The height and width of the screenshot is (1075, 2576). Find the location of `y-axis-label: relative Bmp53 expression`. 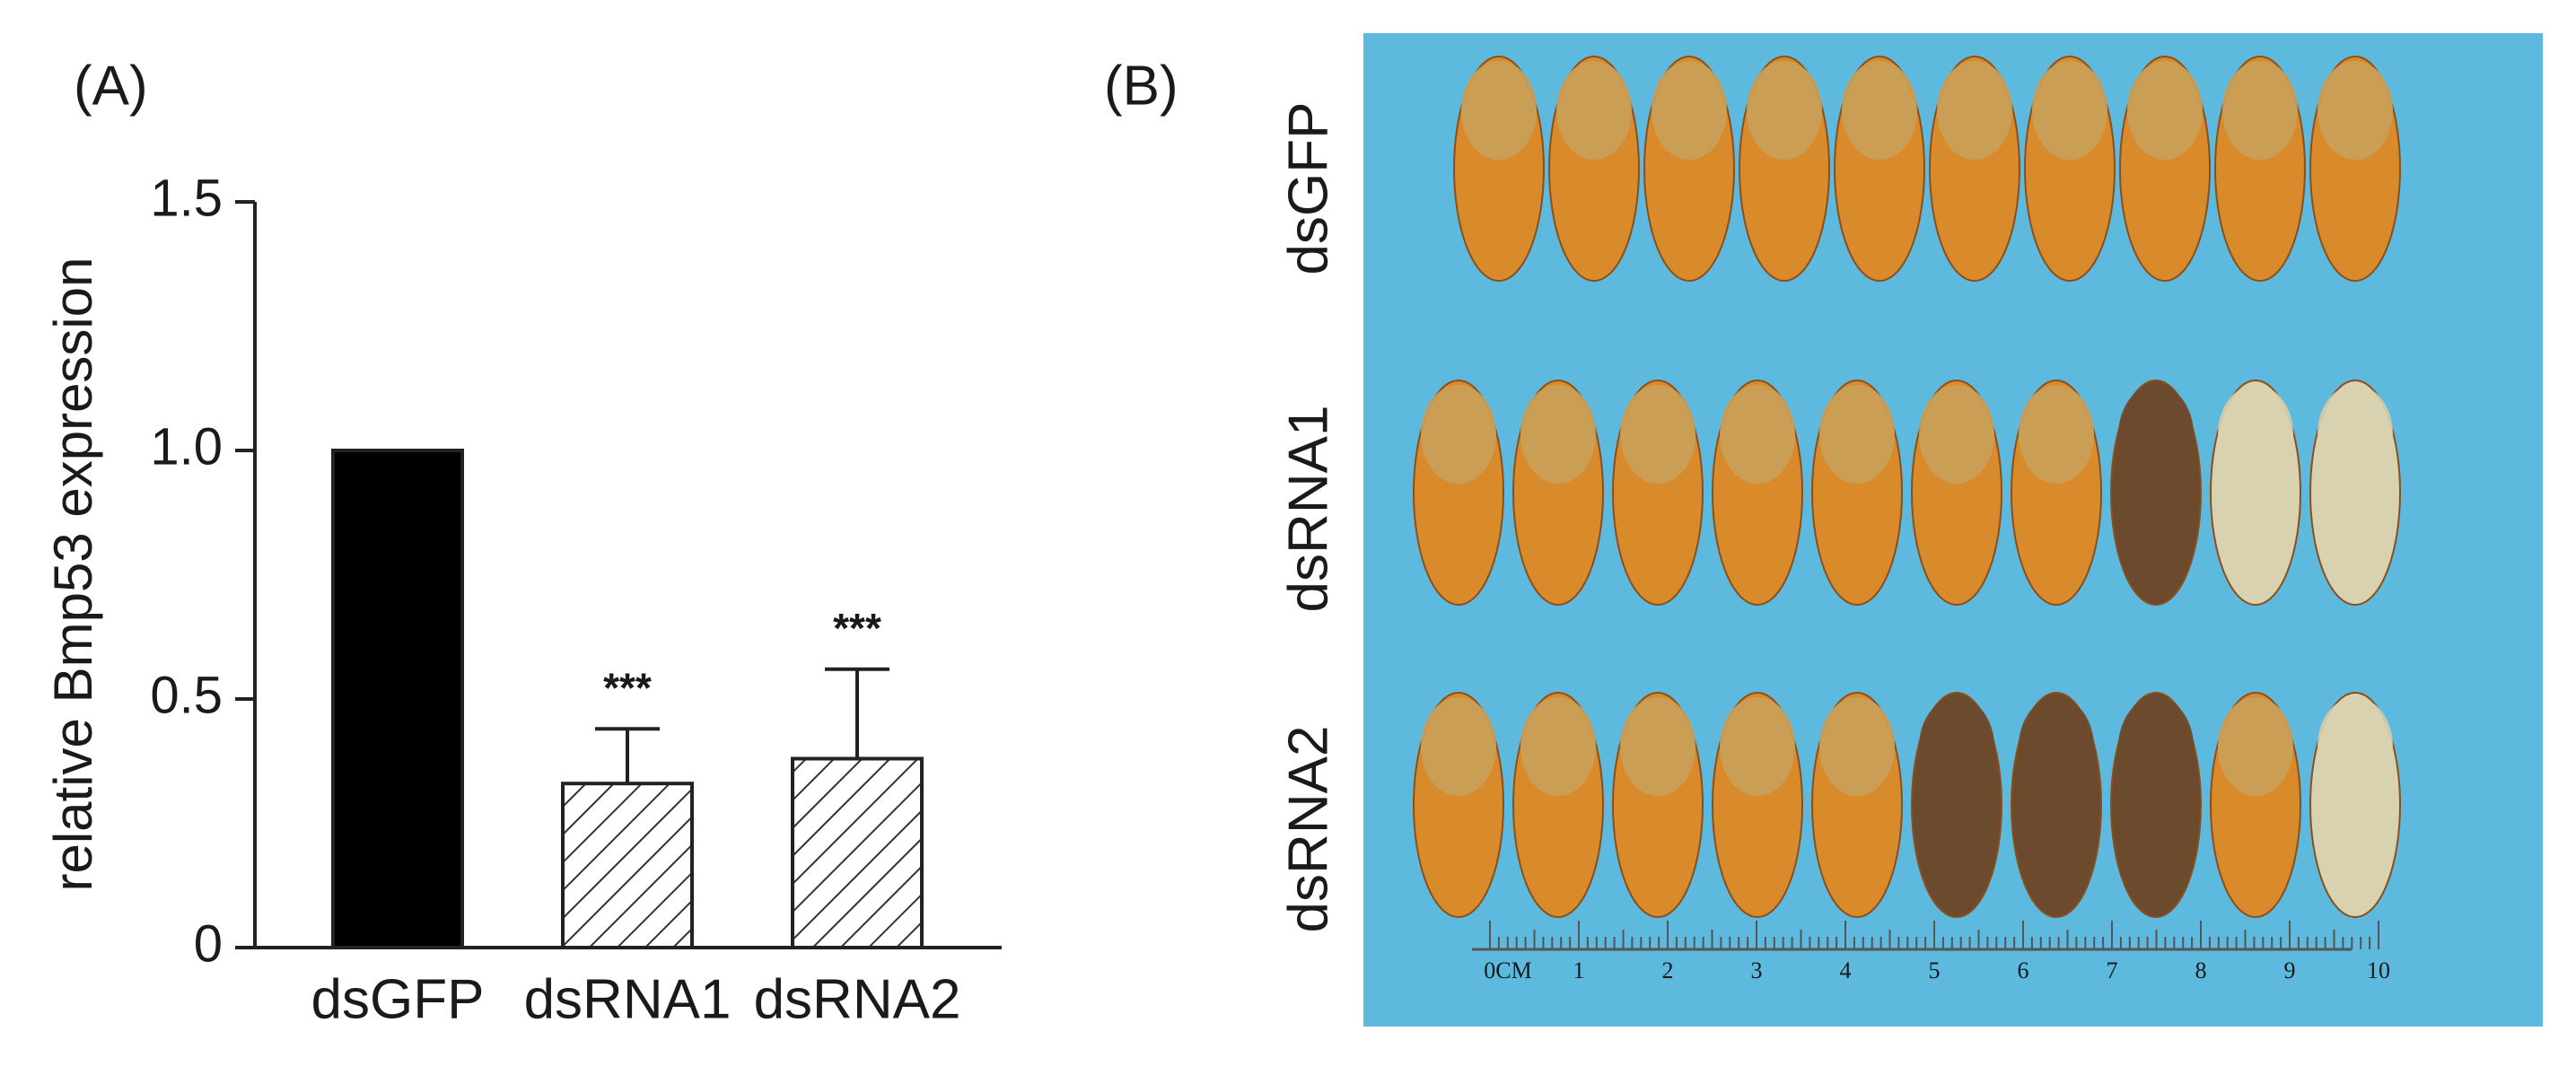

y-axis-label: relative Bmp53 expression is located at coordinates (73, 574).